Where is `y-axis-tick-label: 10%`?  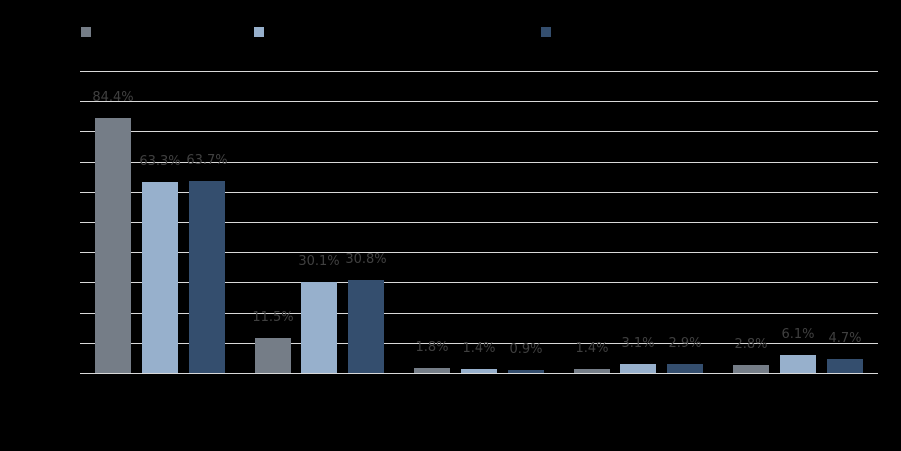 y-axis-tick-label: 10% is located at coordinates (60, 342).